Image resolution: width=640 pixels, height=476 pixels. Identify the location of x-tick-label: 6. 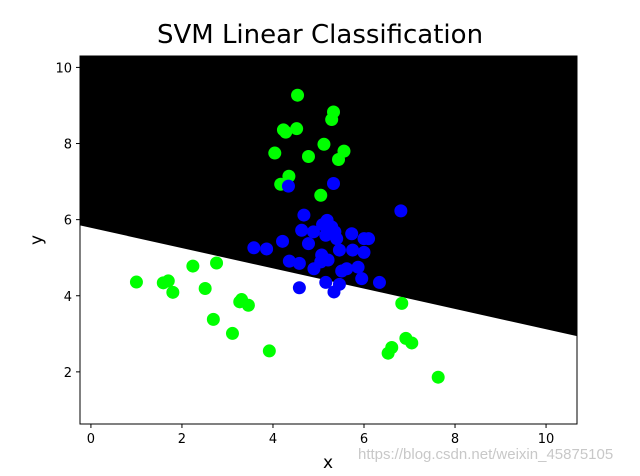
(364, 439).